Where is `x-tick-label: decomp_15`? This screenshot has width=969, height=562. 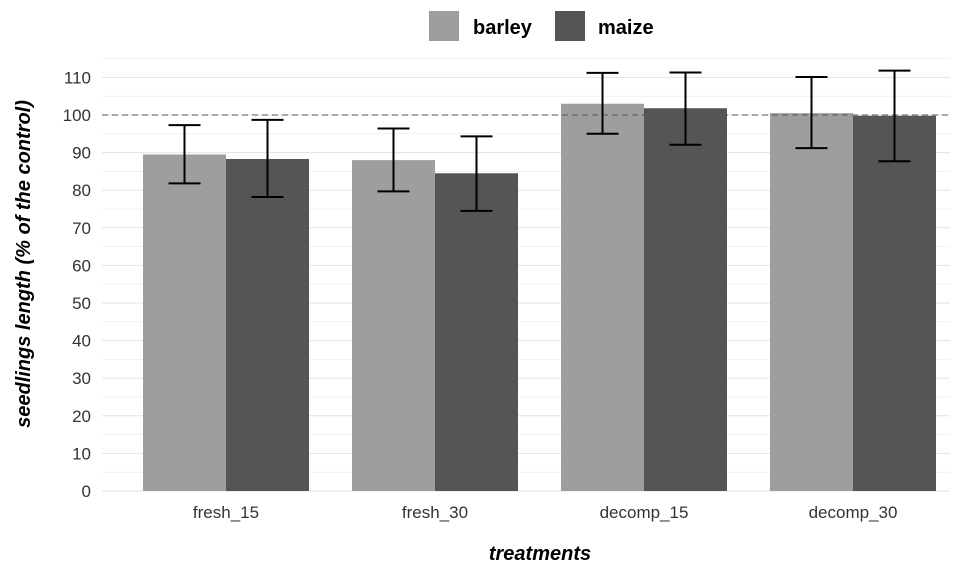 x-tick-label: decomp_15 is located at coordinates (644, 512).